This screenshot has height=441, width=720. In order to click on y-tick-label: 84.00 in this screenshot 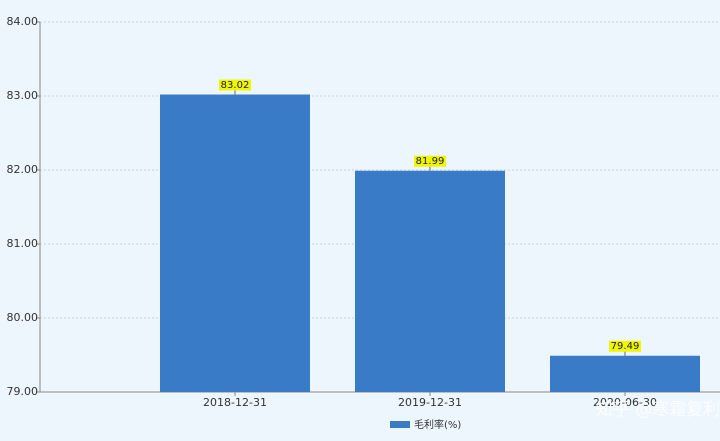, I will do `click(23, 21)`.